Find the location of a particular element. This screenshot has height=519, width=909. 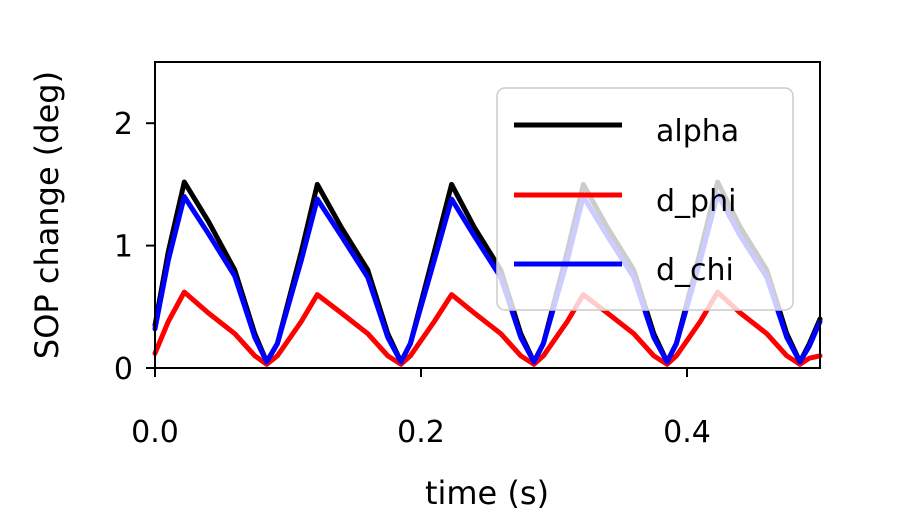

x-tick-label: 0.2 is located at coordinates (421, 432).